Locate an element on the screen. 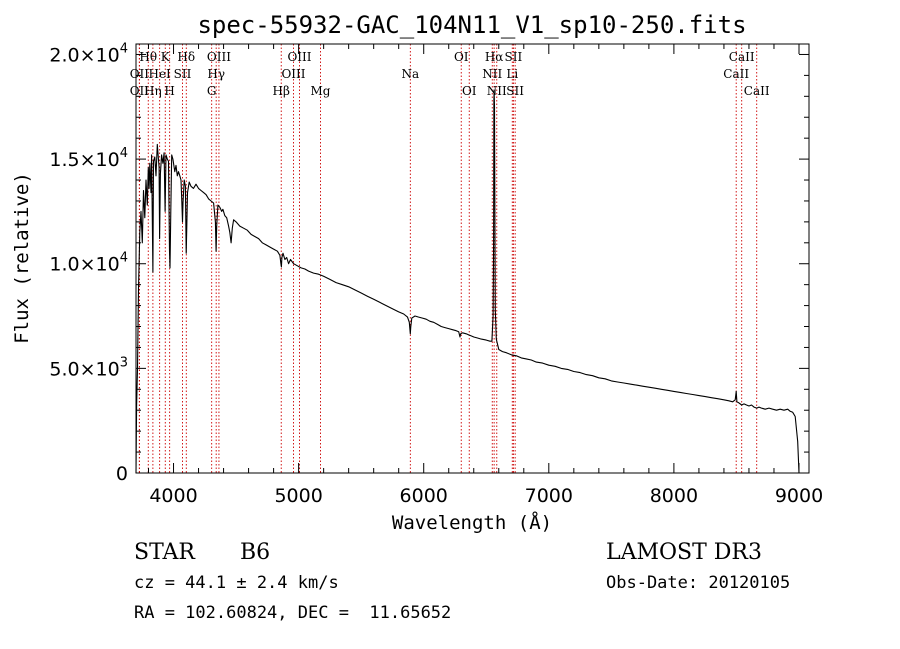 This screenshot has width=900, height=649. y-tick-label: 1.5×10⁴ is located at coordinates (88, 158).